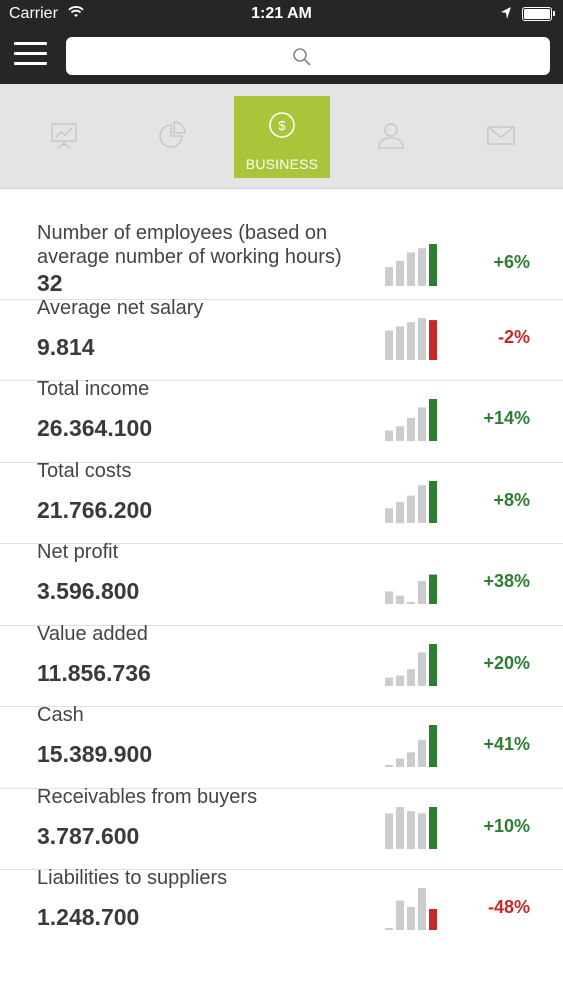 Image resolution: width=563 pixels, height=1000 pixels. I want to click on metric-label: Net profit, so click(78, 552).